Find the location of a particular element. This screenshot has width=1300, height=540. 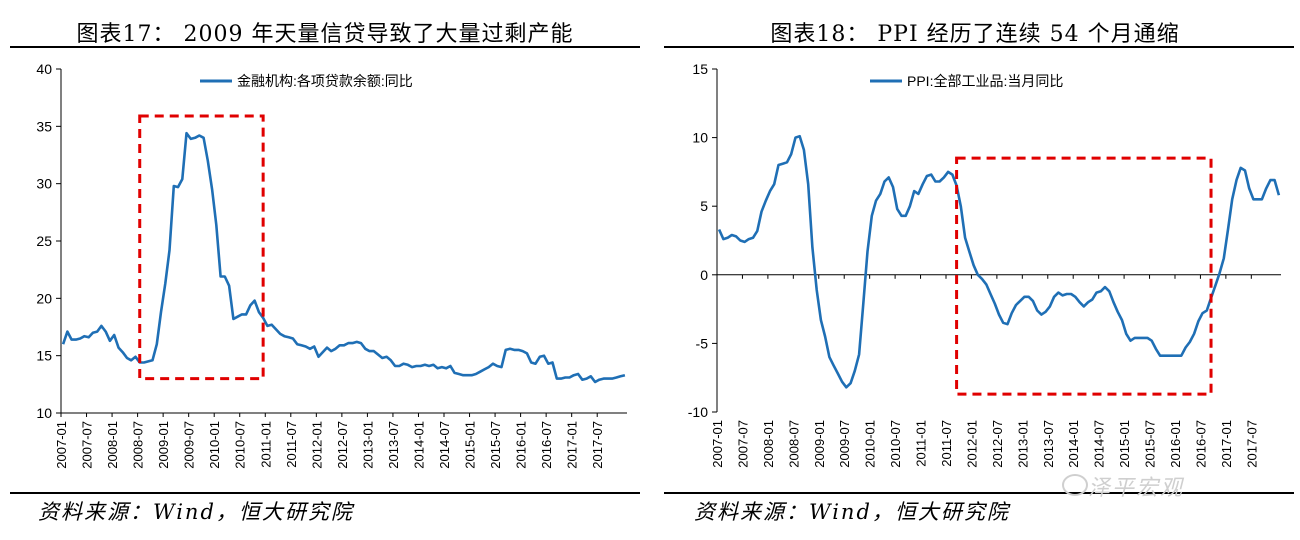

left-x-tick-label: 2017-01 is located at coordinates (572, 445).